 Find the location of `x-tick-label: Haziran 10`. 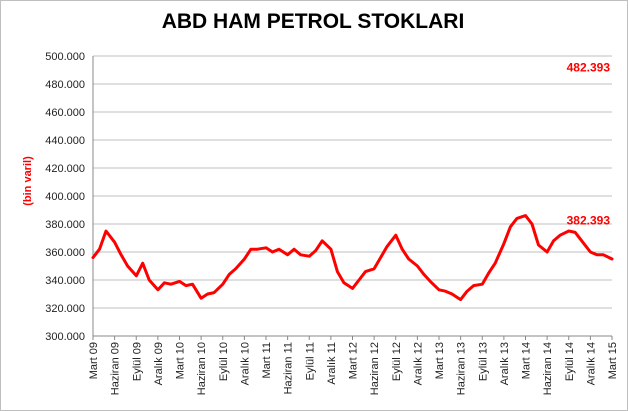

x-tick-label: Haziran 10 is located at coordinates (202, 368).